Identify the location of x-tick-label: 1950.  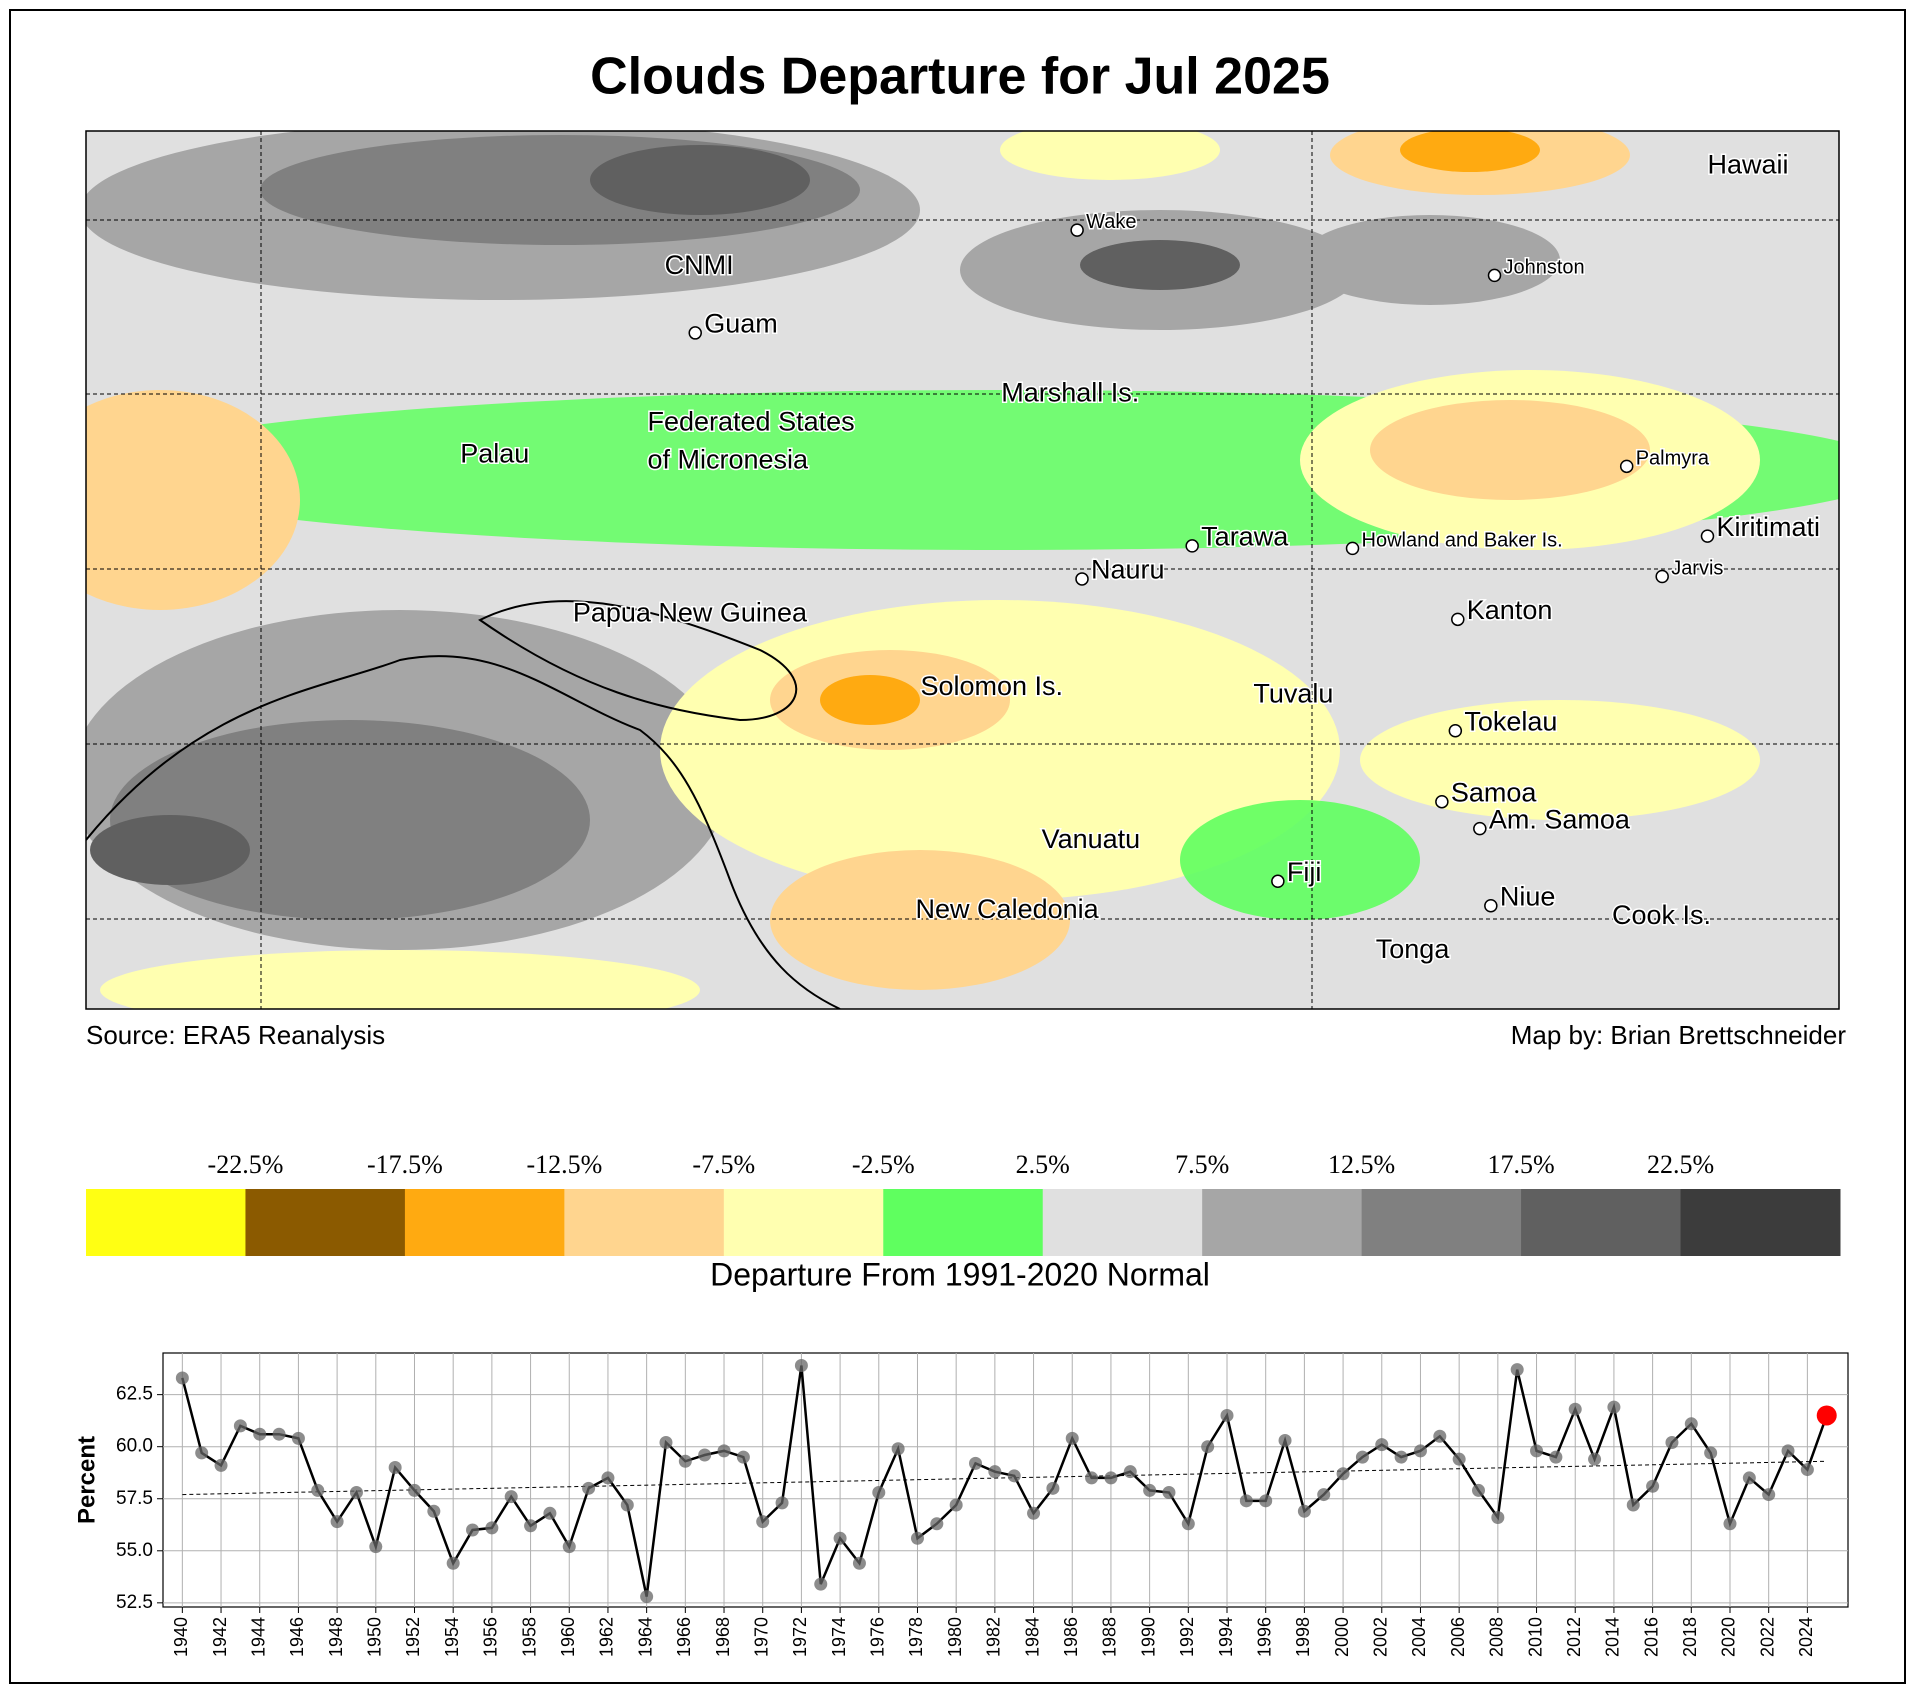
(375, 1637).